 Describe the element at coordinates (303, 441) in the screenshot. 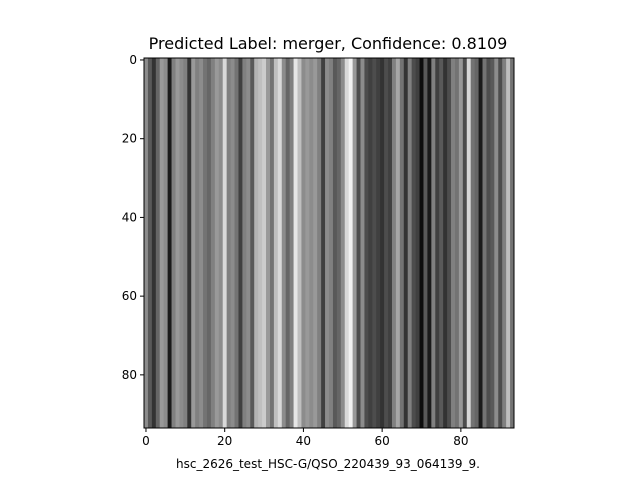

I see `x-tick-label: 40` at that location.